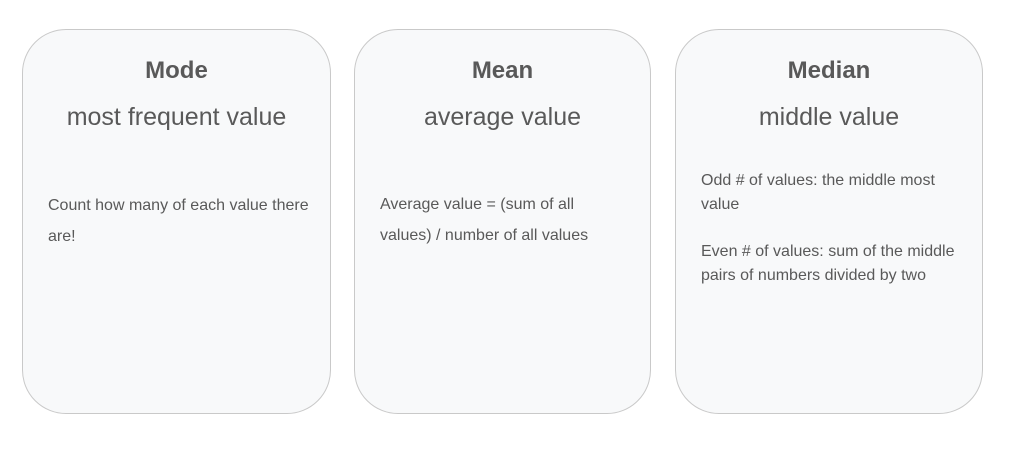 Image resolution: width=1010 pixels, height=450 pixels. Describe the element at coordinates (502, 70) in the screenshot. I see `mean-title: Mean` at that location.